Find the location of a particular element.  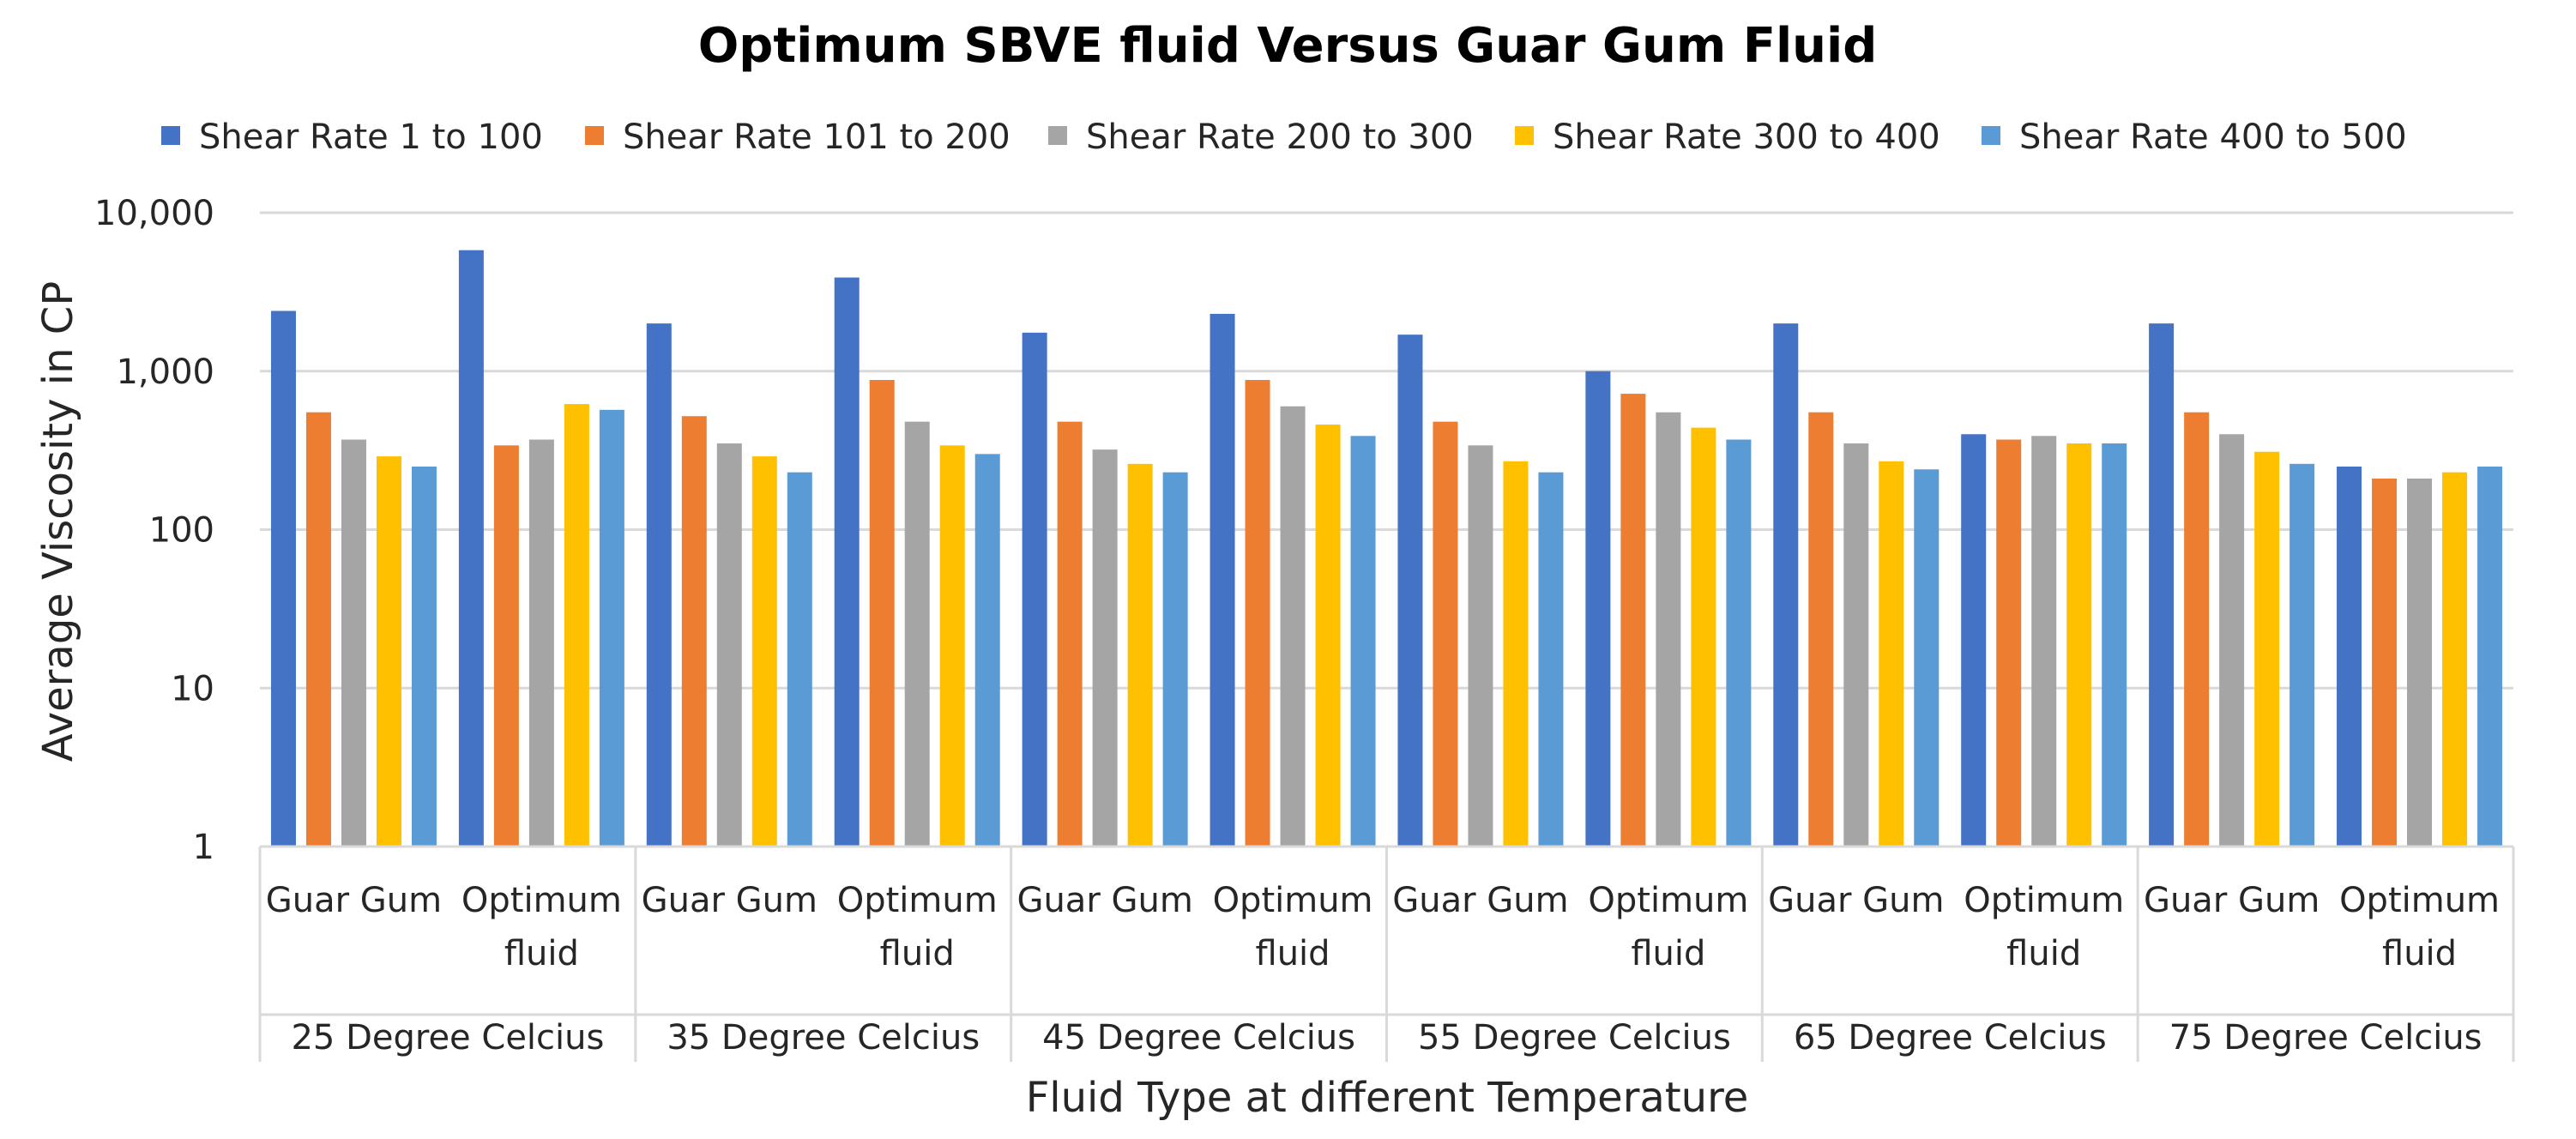

y-axis-ticks: 1 10 100 1,000 10,000 is located at coordinates (154, 530).